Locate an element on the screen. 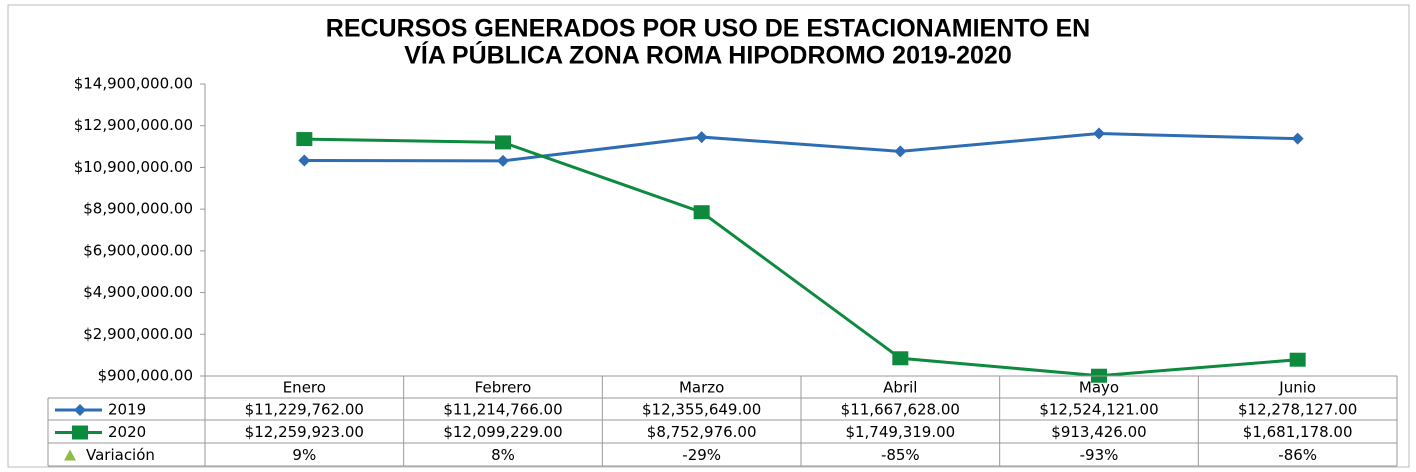 The image size is (1416, 472). table-cell: $12,259,923.00 is located at coordinates (304, 432).